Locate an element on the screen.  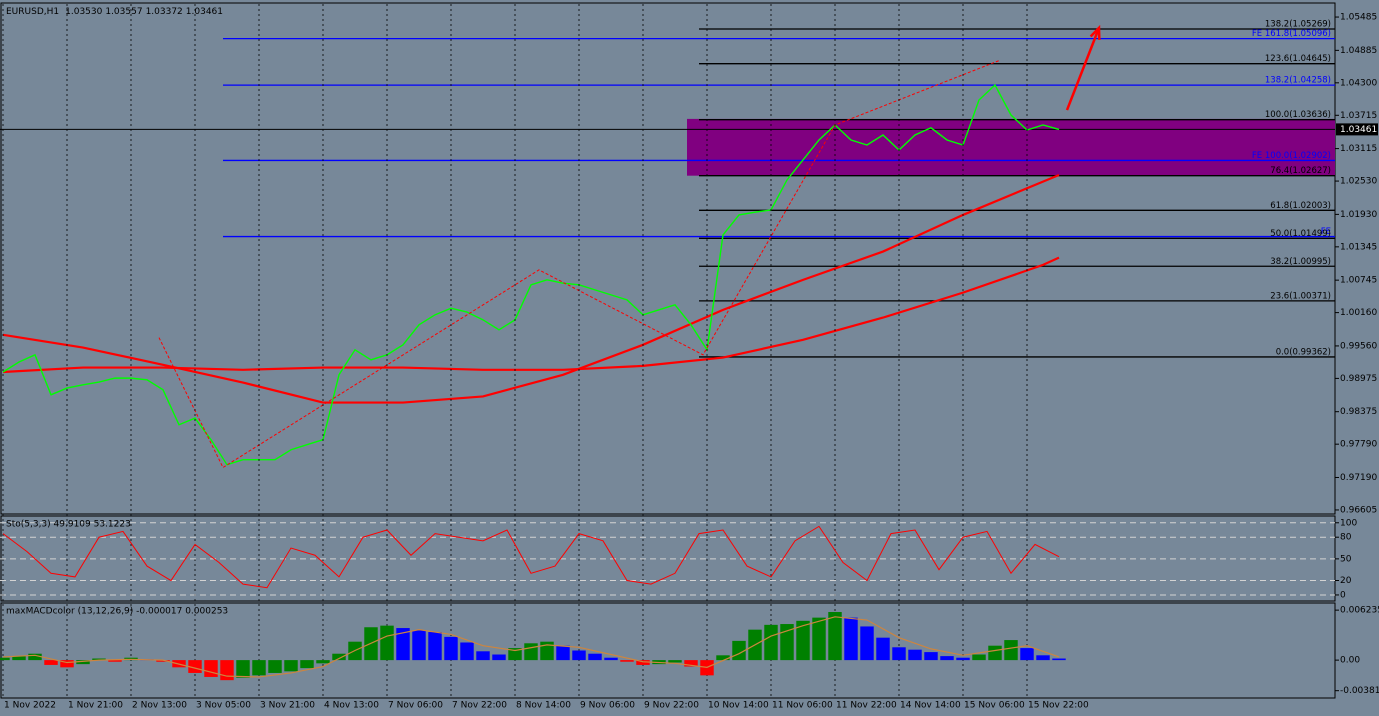
y-tick-label: 0.00 is located at coordinates (1350, 661).